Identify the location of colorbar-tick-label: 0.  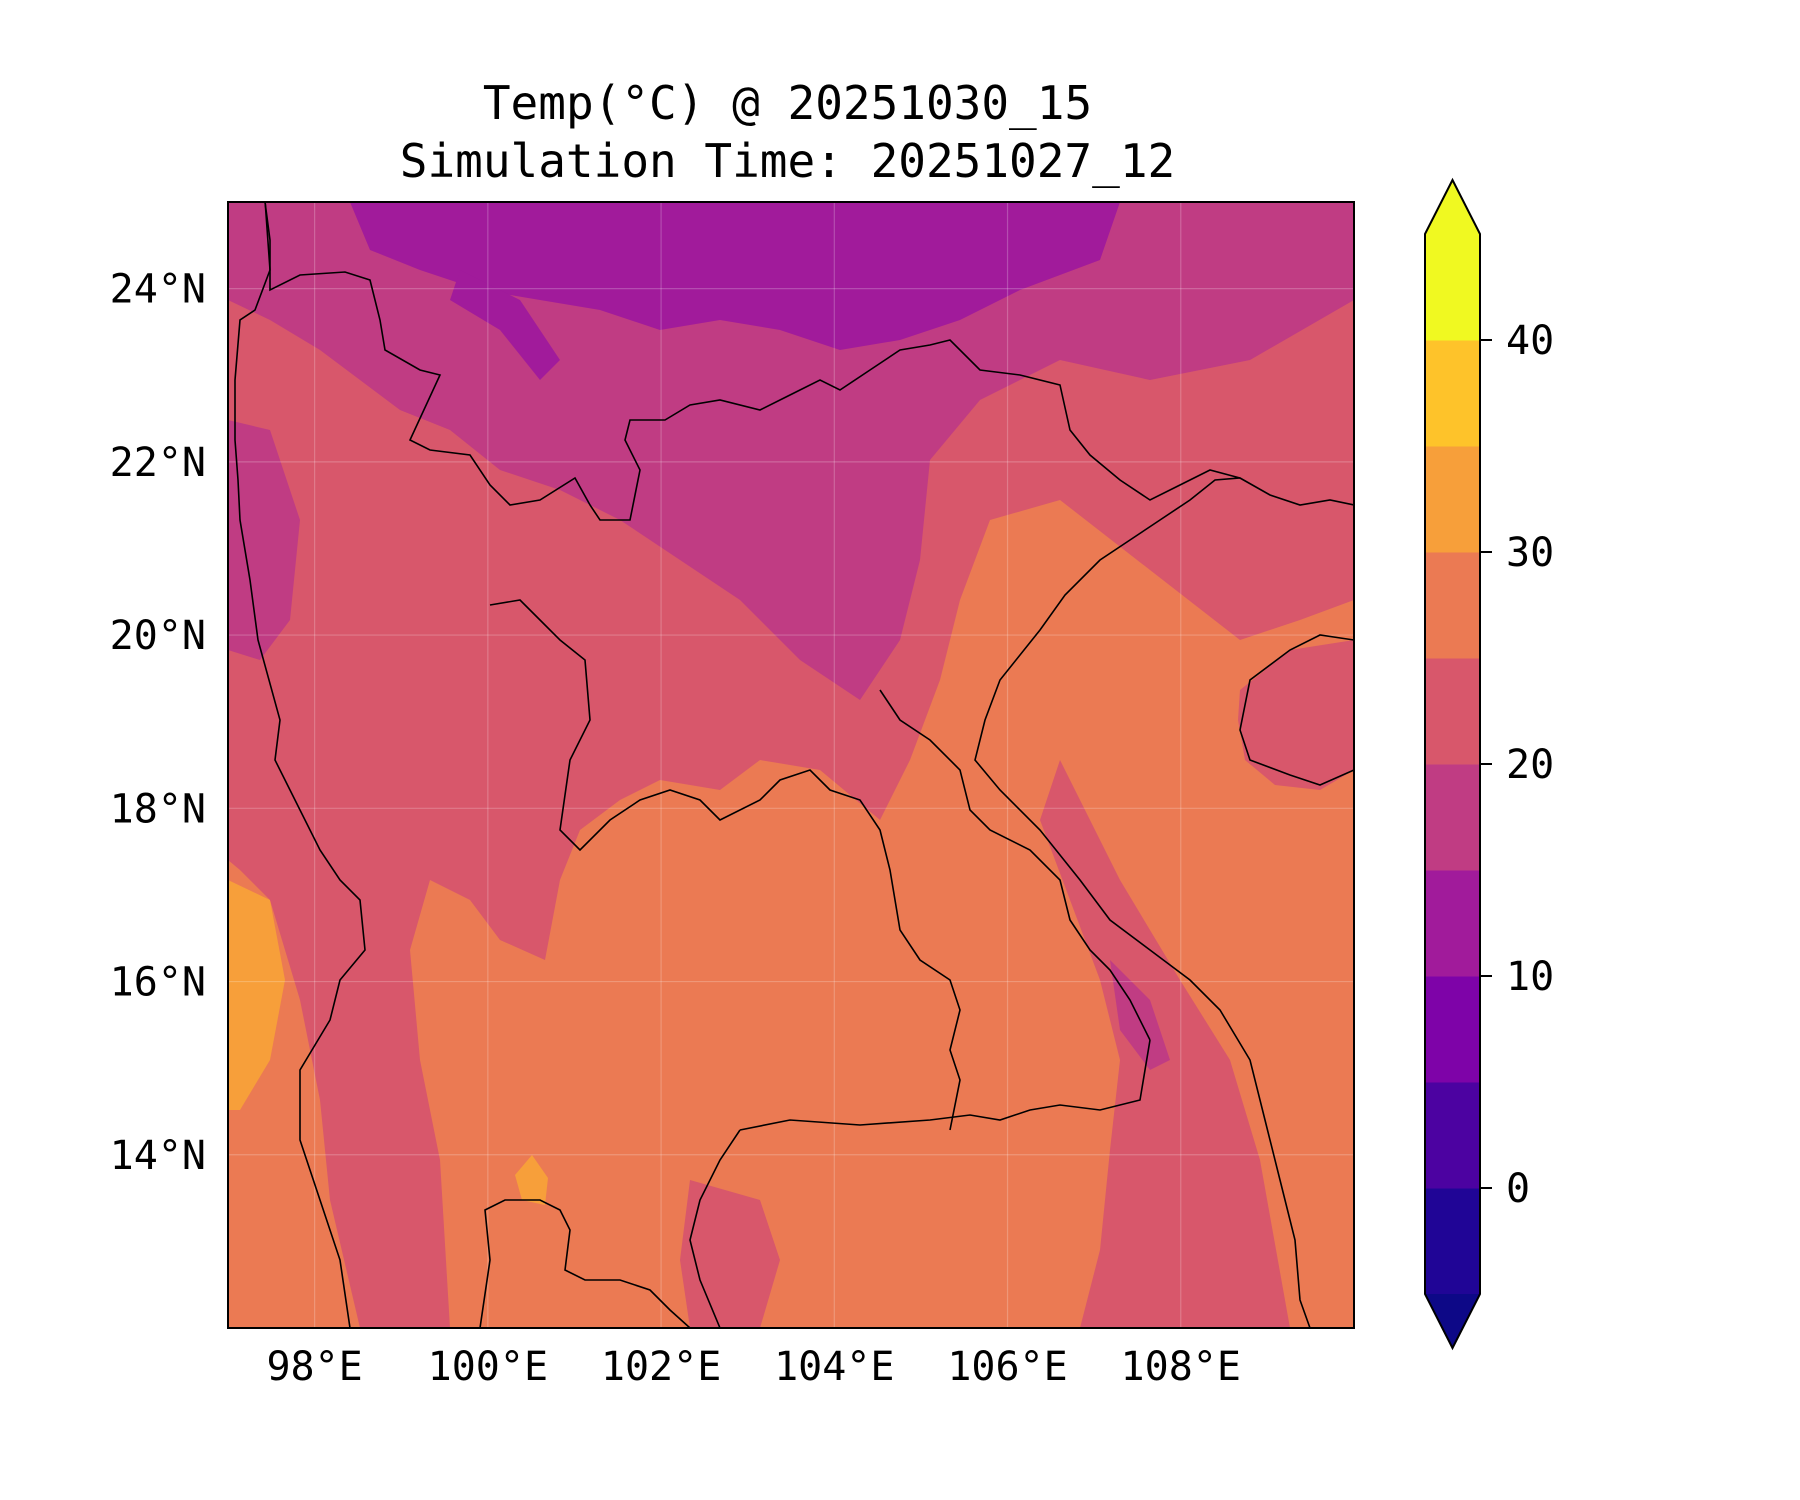
(1518, 1189).